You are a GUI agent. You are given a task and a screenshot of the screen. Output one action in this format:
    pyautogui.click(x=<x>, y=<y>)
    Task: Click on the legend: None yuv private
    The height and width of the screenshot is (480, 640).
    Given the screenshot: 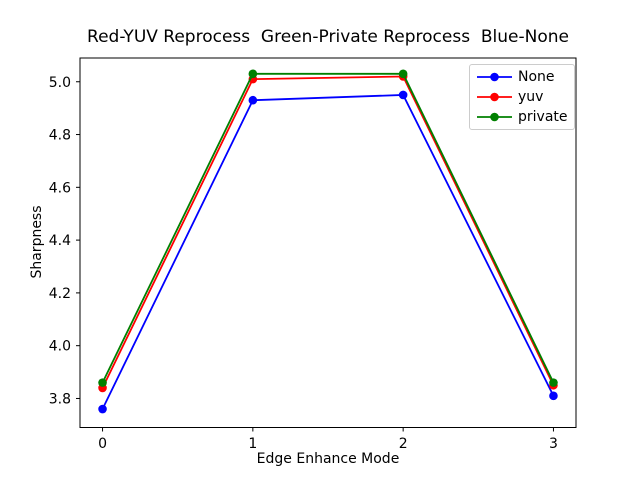 What is the action you would take?
    pyautogui.click(x=522, y=97)
    